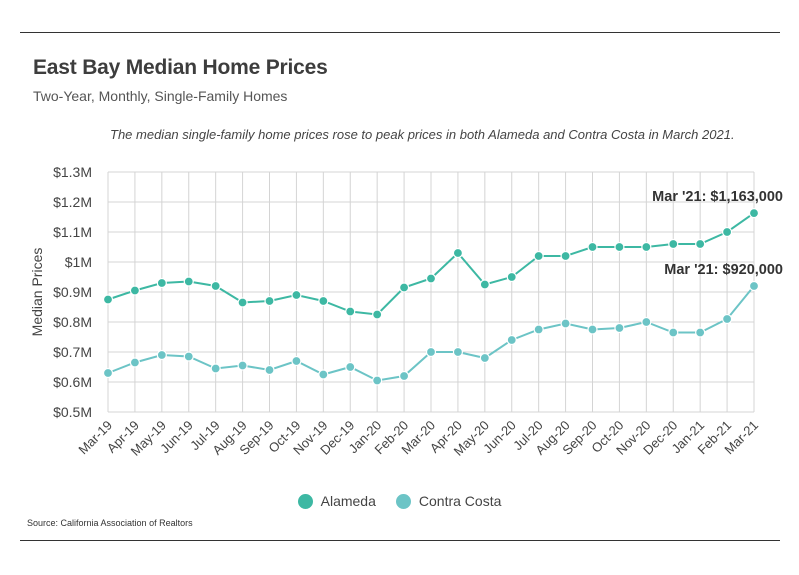 The width and height of the screenshot is (799, 575). What do you see at coordinates (305, 501) in the screenshot?
I see `legend-swatch-alameda` at bounding box center [305, 501].